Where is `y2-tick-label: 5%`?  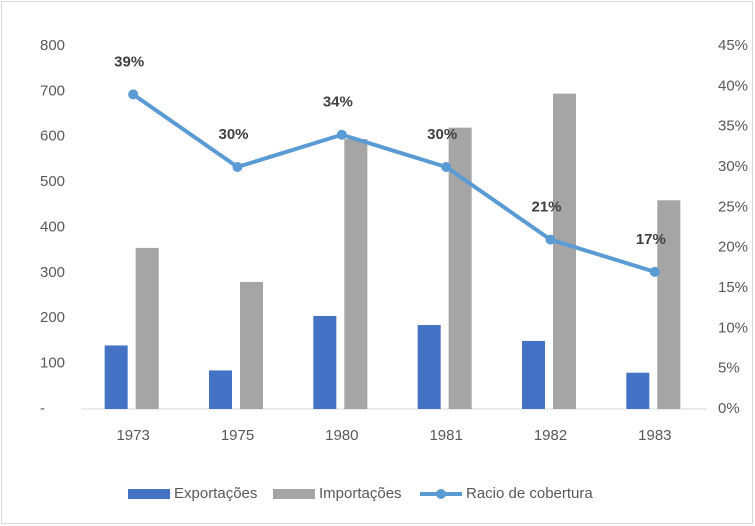 y2-tick-label: 5% is located at coordinates (729, 368).